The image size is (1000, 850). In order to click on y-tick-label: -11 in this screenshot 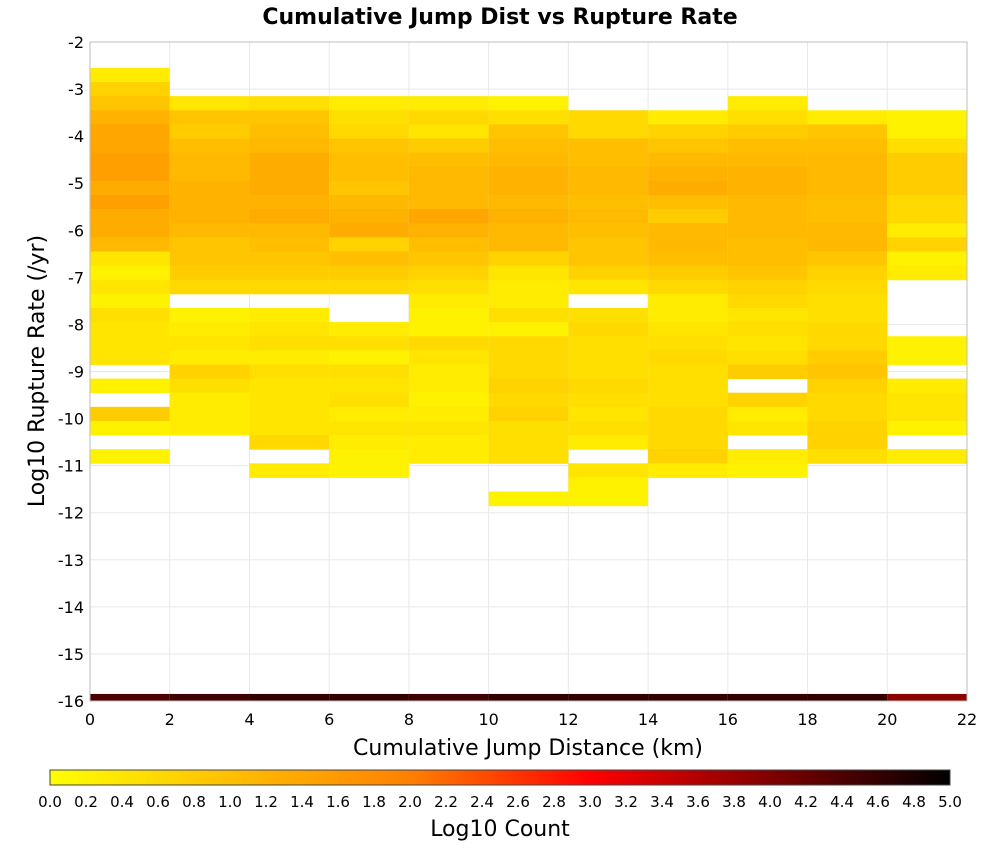, I will do `click(71, 466)`.